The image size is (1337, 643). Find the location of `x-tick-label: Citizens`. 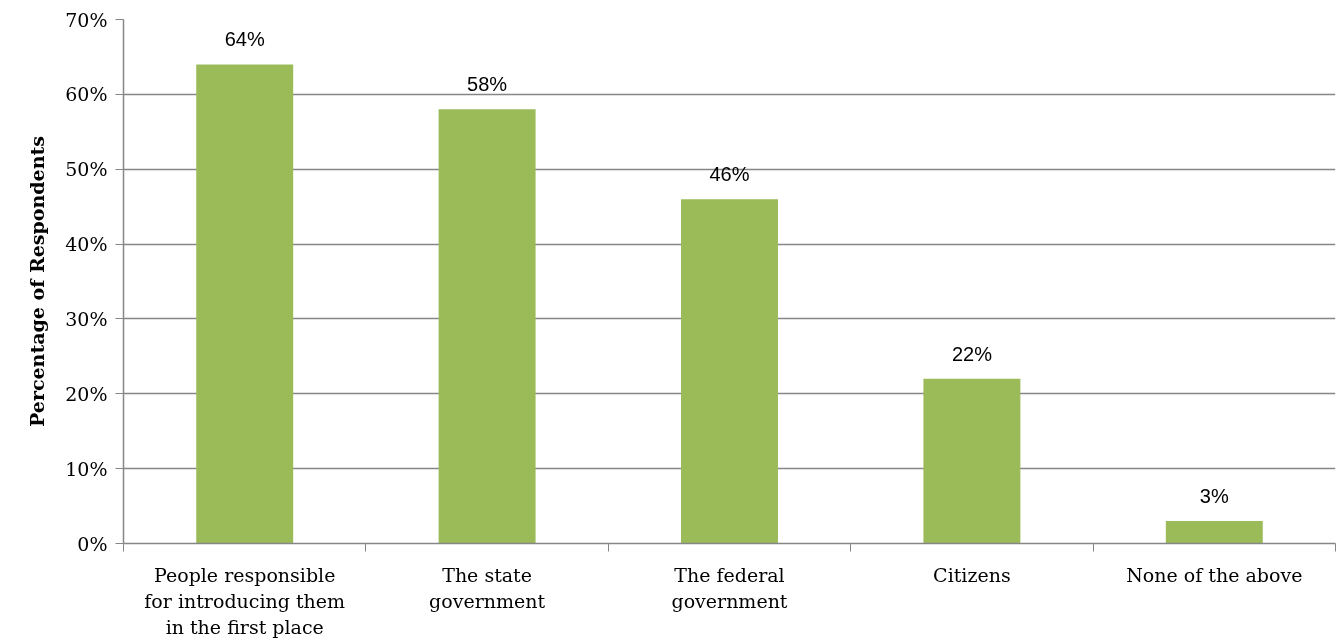

x-tick-label: Citizens is located at coordinates (972, 574).